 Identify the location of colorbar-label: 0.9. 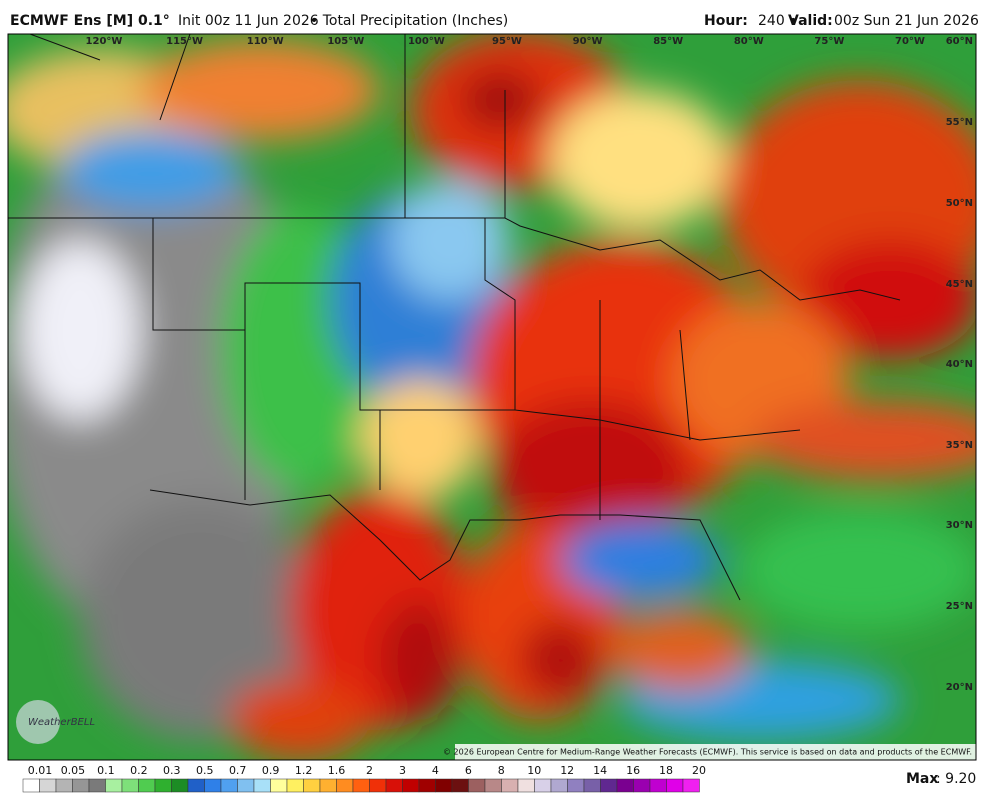
(271, 770).